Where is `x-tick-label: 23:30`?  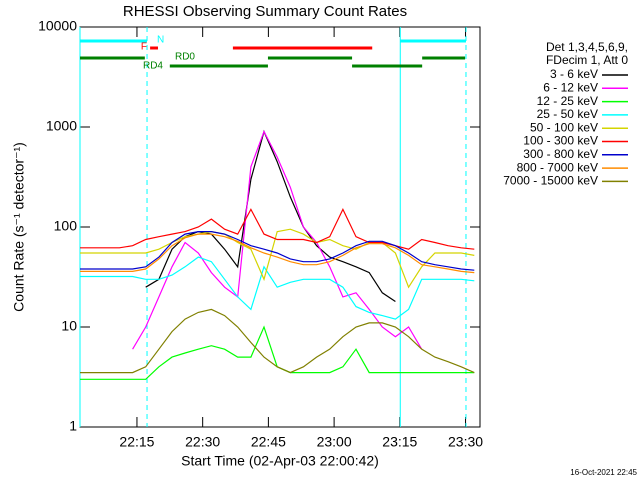 x-tick-label: 23:30 is located at coordinates (465, 442).